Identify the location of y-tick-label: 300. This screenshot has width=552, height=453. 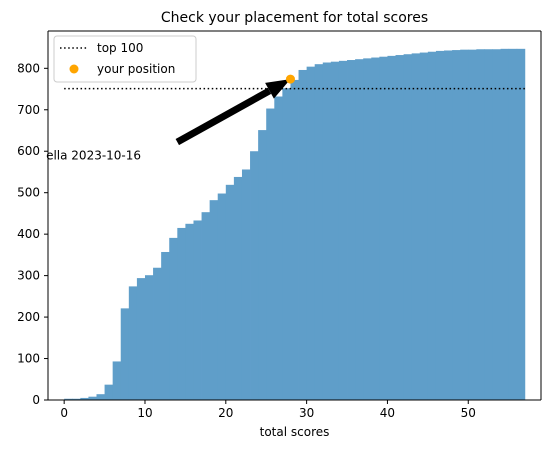
(28, 276).